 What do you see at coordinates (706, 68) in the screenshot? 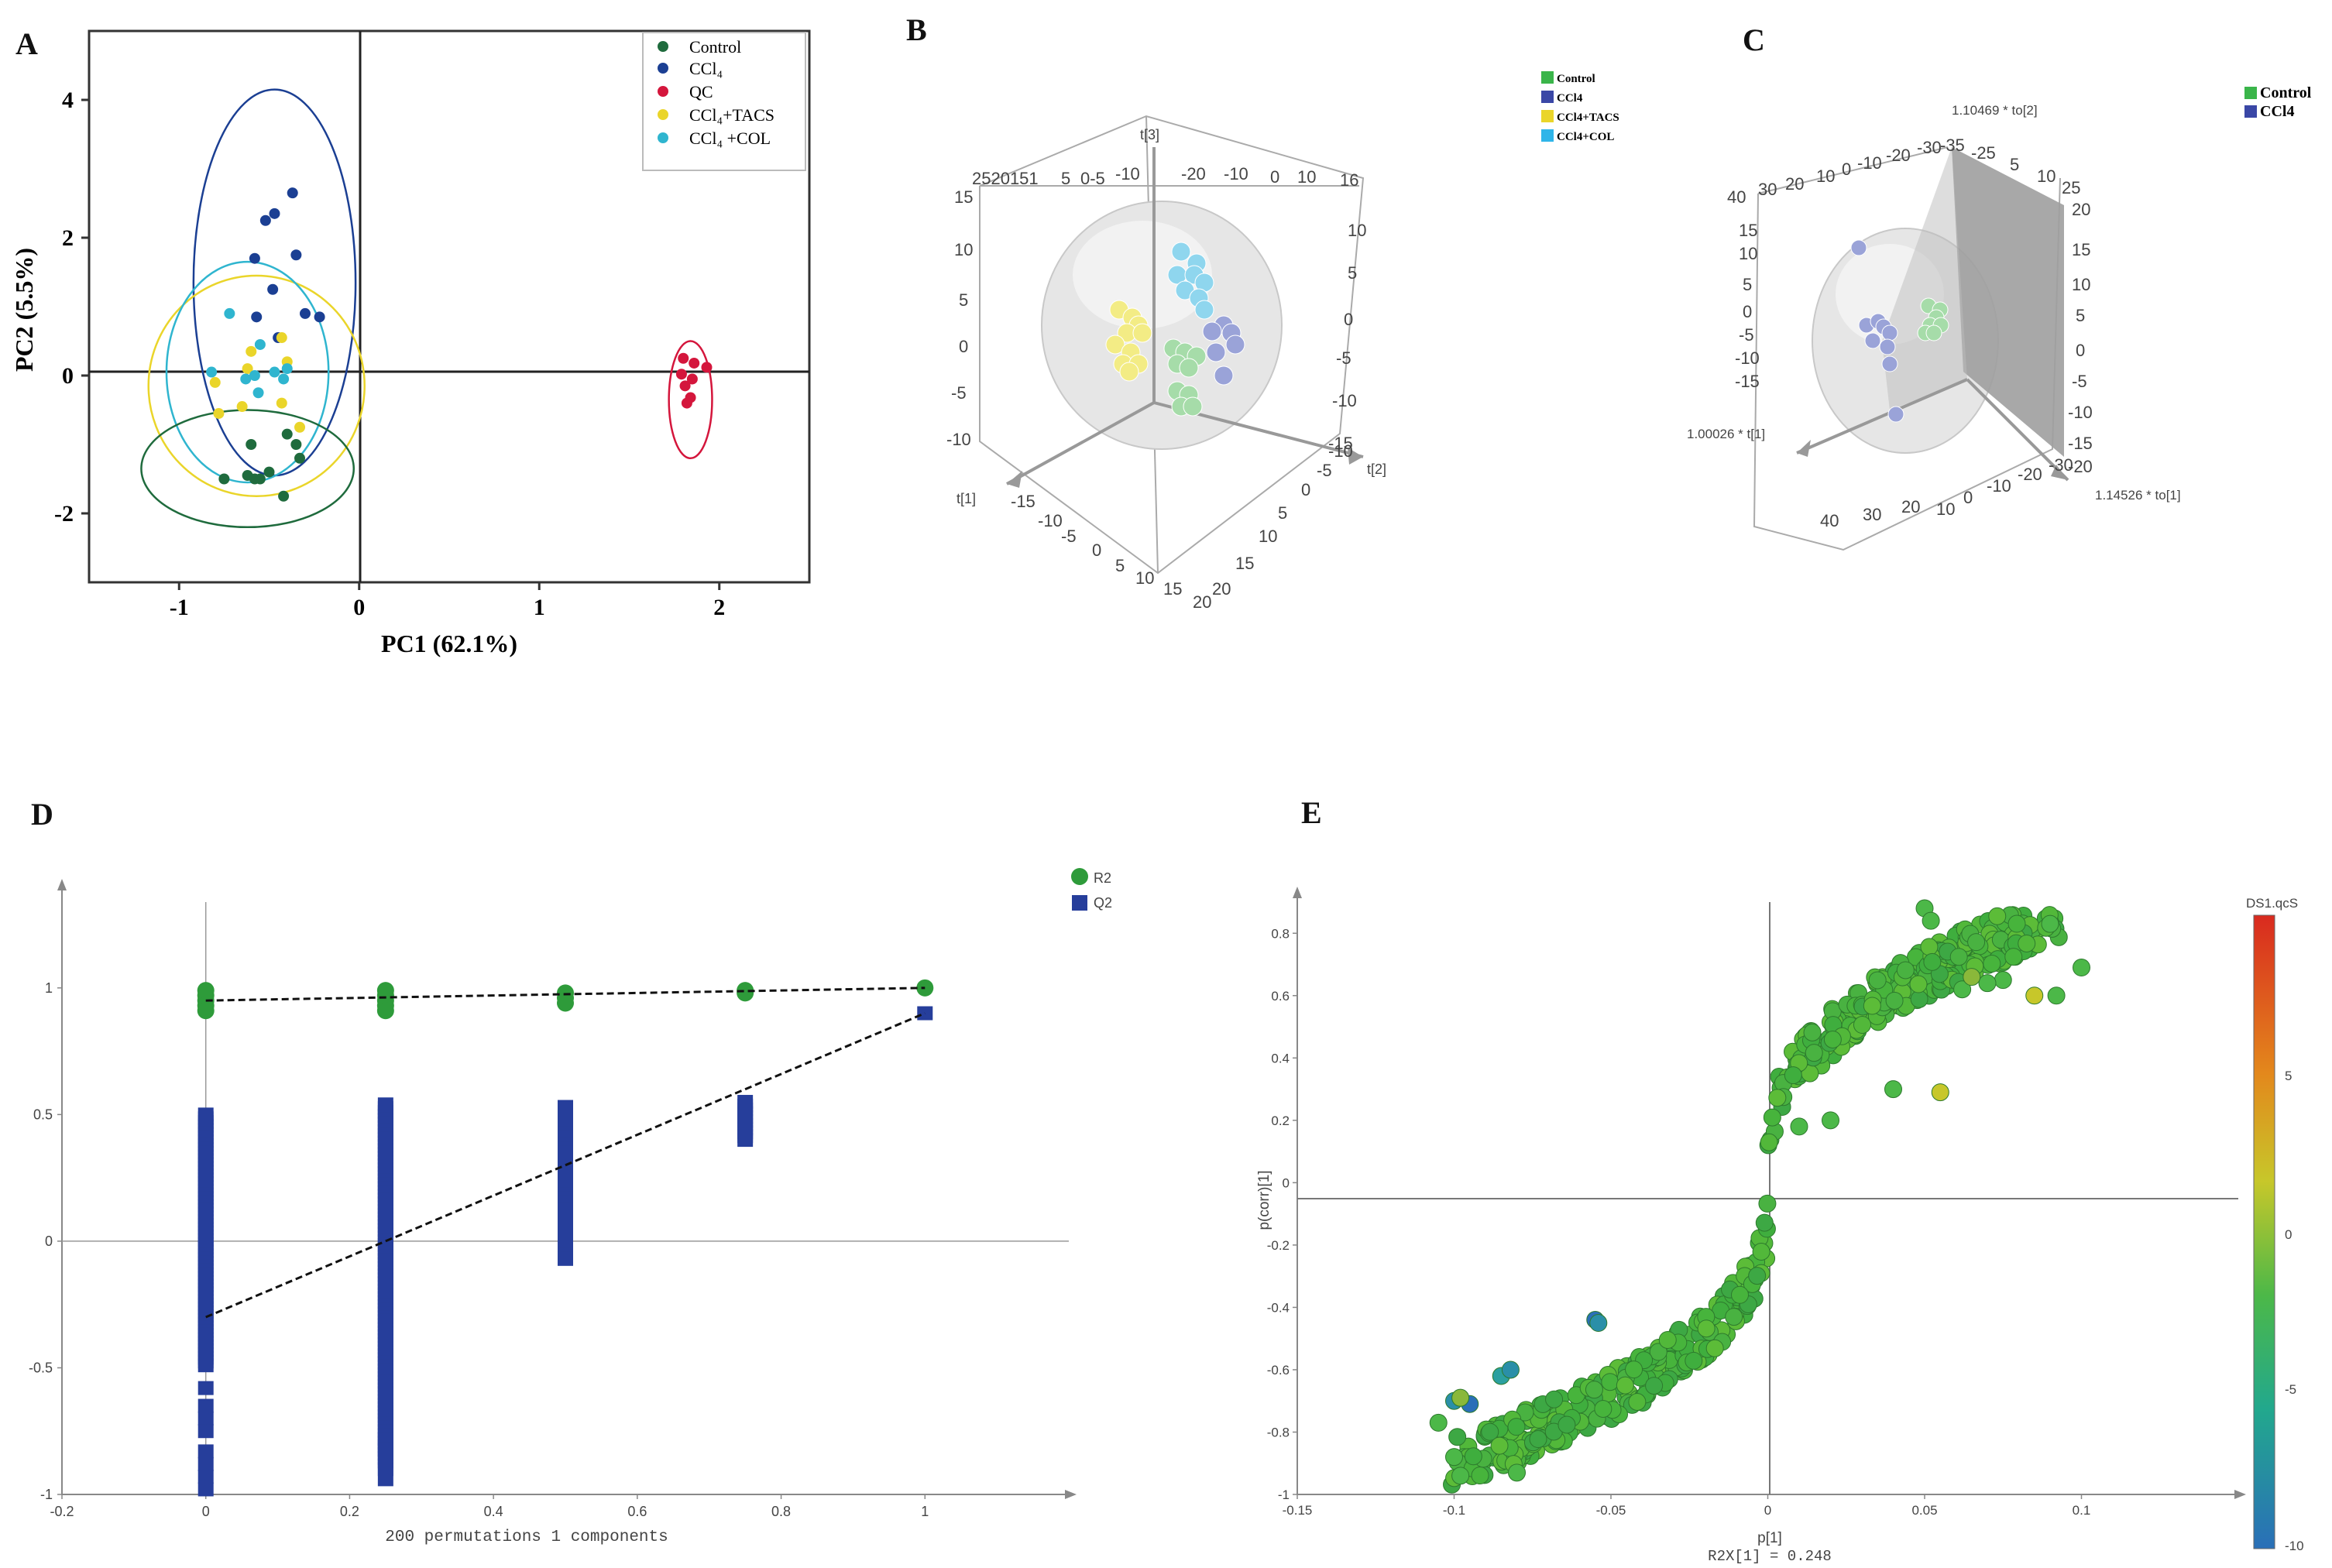
I see `legend-a-ccl4: CCl₄` at bounding box center [706, 68].